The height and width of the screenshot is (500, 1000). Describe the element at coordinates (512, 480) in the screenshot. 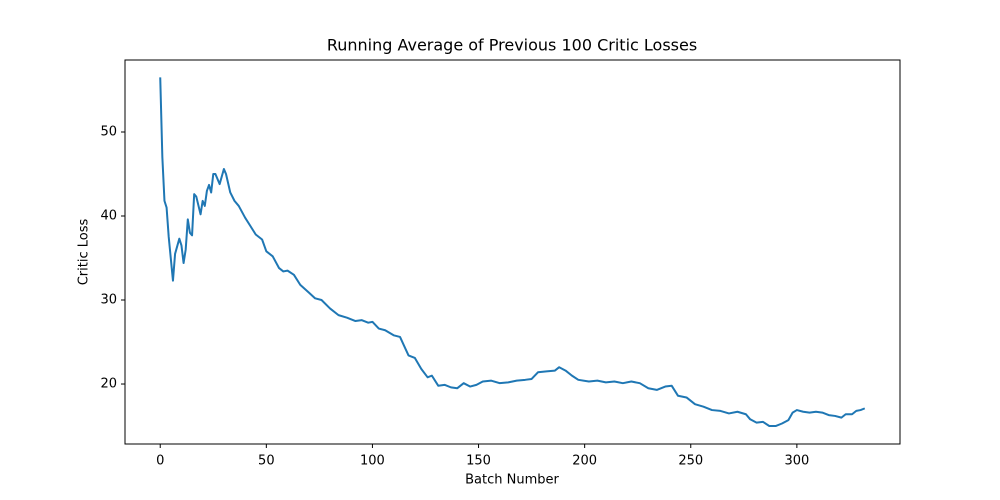

I see `x-axis-label: Batch Number` at that location.